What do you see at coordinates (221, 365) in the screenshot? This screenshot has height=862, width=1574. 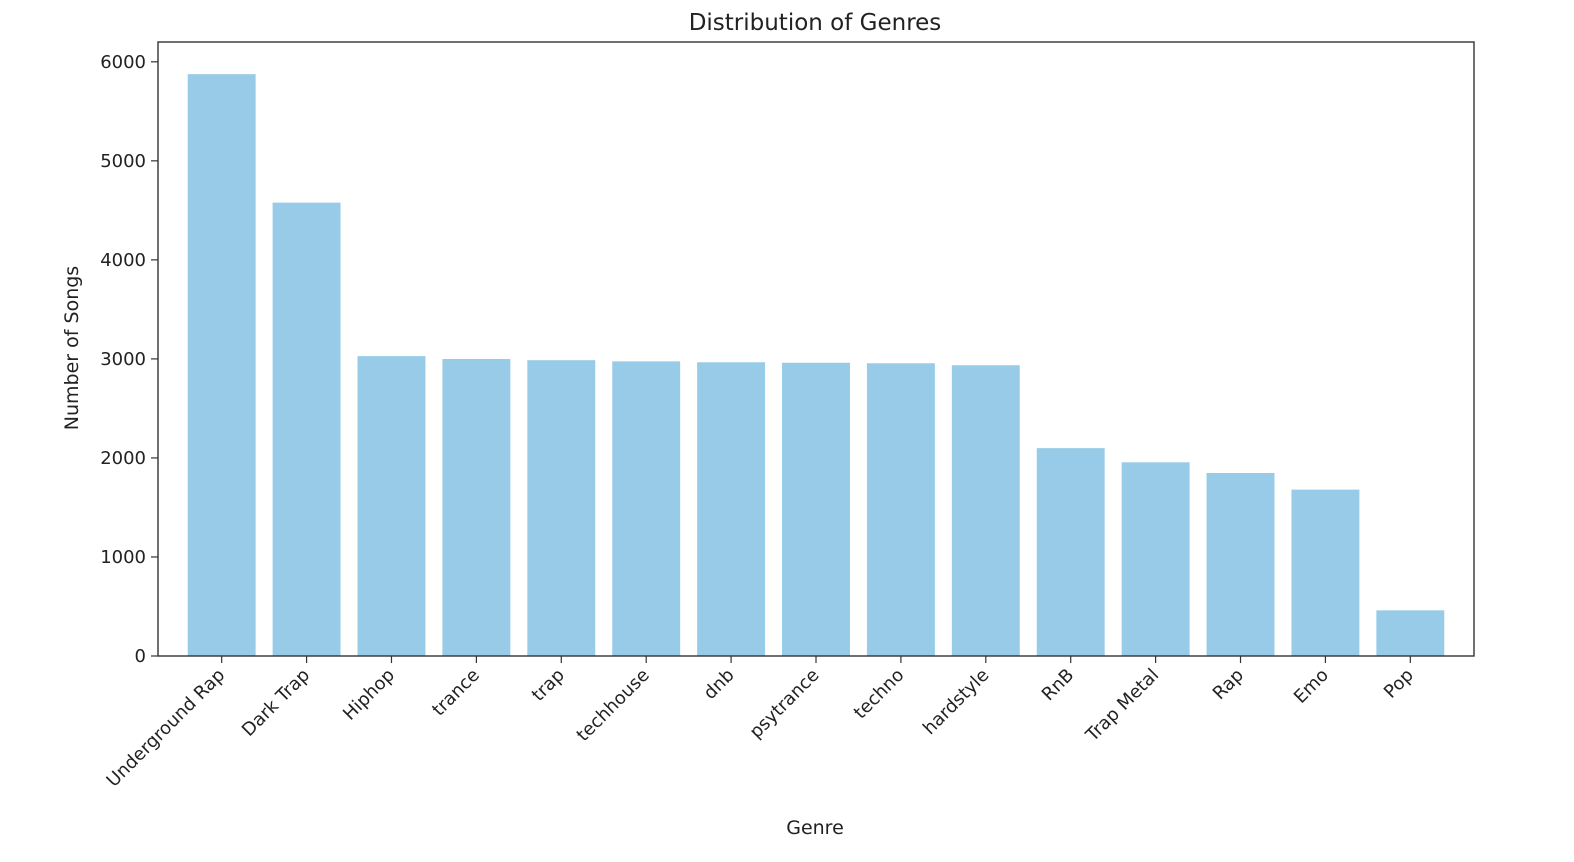 I see `bar-underground-rap` at bounding box center [221, 365].